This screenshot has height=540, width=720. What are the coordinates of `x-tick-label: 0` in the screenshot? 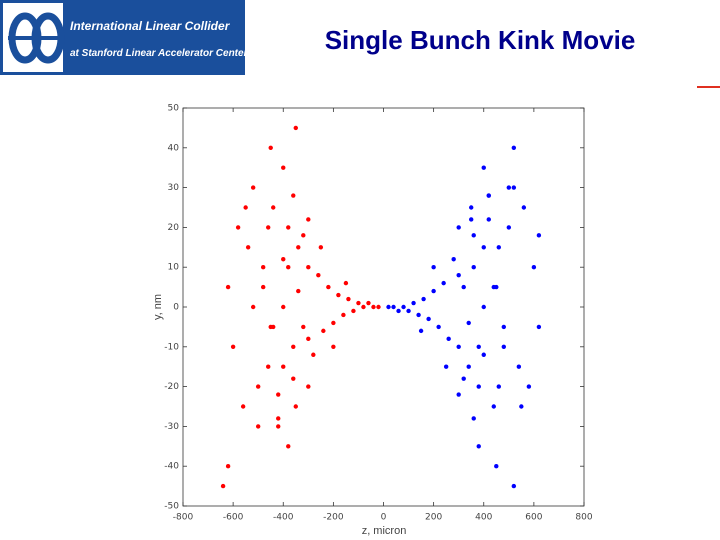 It's located at (384, 518).